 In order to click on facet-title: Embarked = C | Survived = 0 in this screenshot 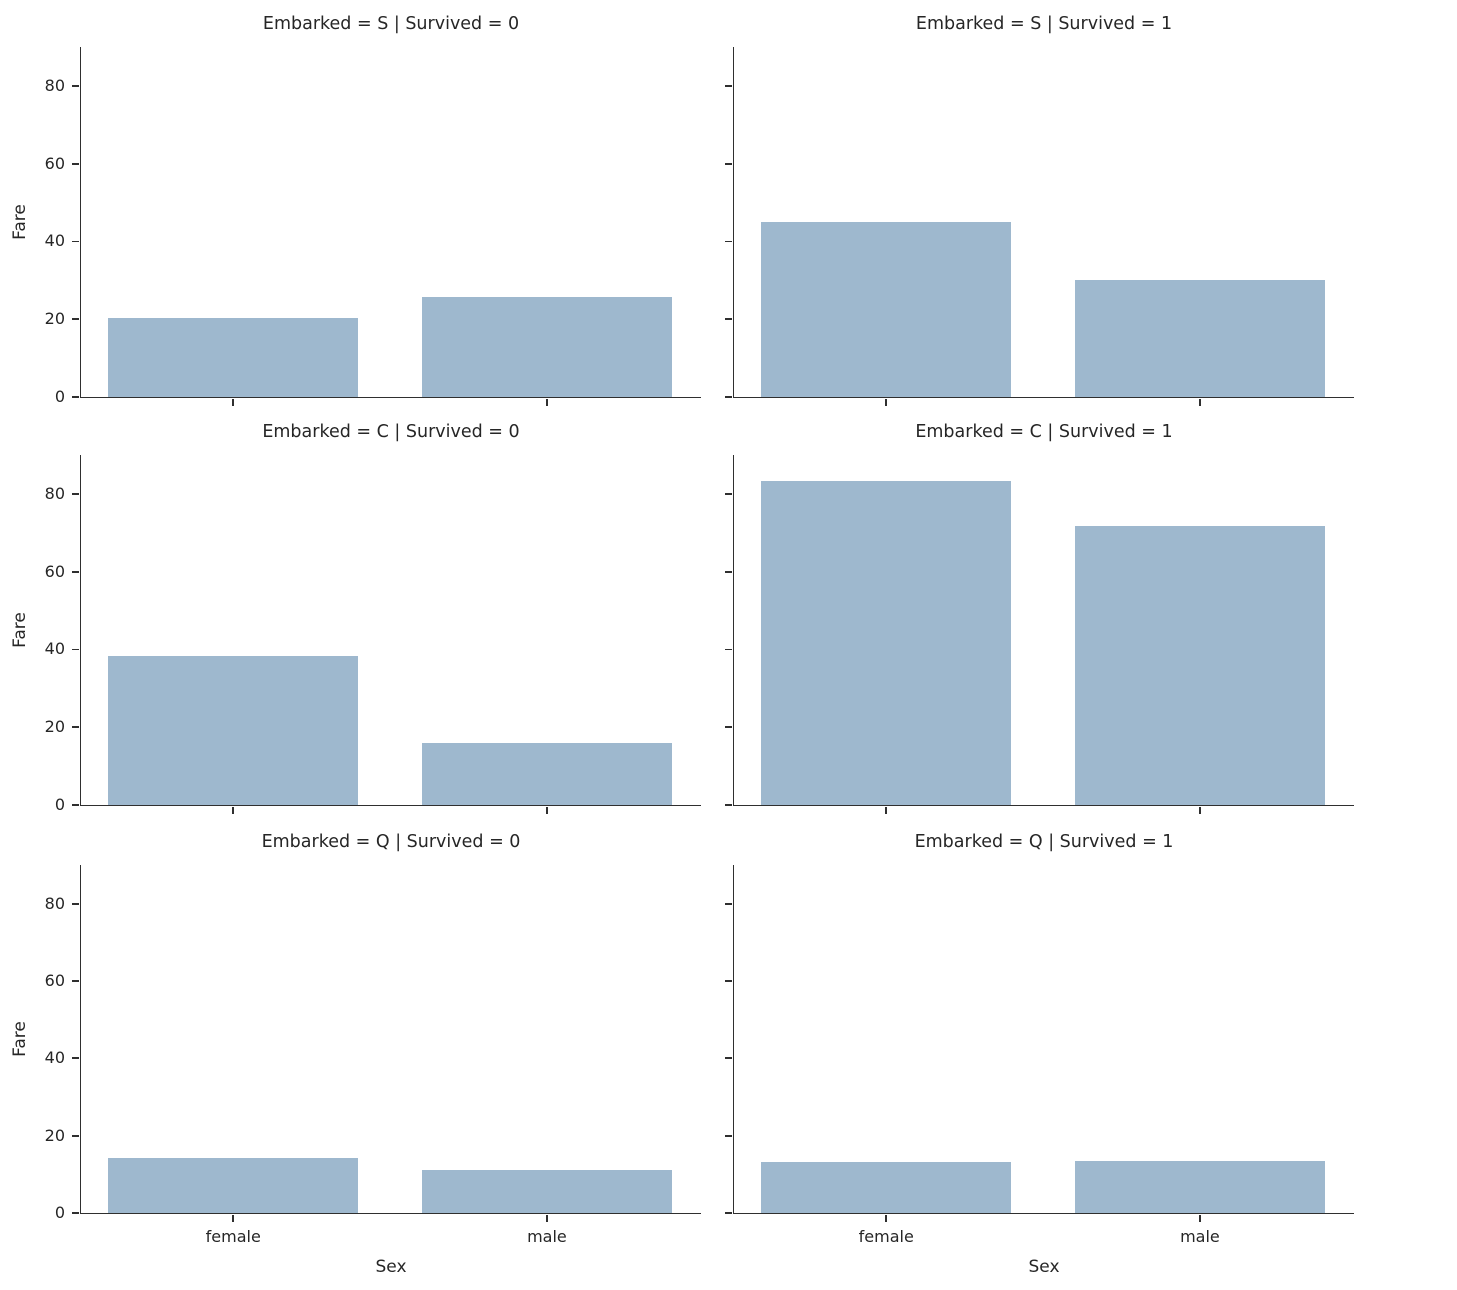, I will do `click(391, 432)`.